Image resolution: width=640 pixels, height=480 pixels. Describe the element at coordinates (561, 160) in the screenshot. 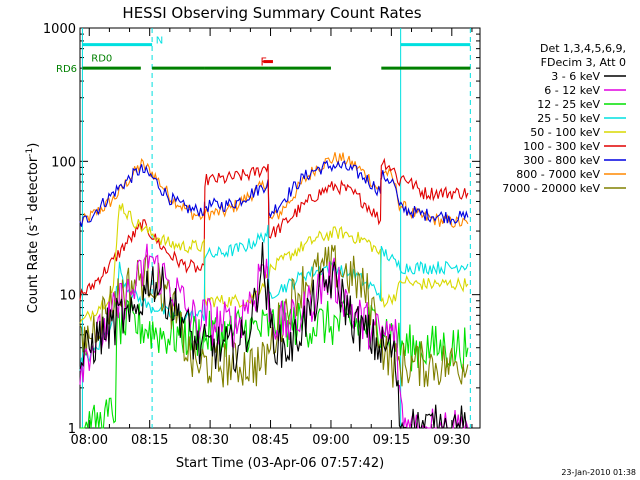

I see `legend-entry-label: 300 - 800 keV` at that location.